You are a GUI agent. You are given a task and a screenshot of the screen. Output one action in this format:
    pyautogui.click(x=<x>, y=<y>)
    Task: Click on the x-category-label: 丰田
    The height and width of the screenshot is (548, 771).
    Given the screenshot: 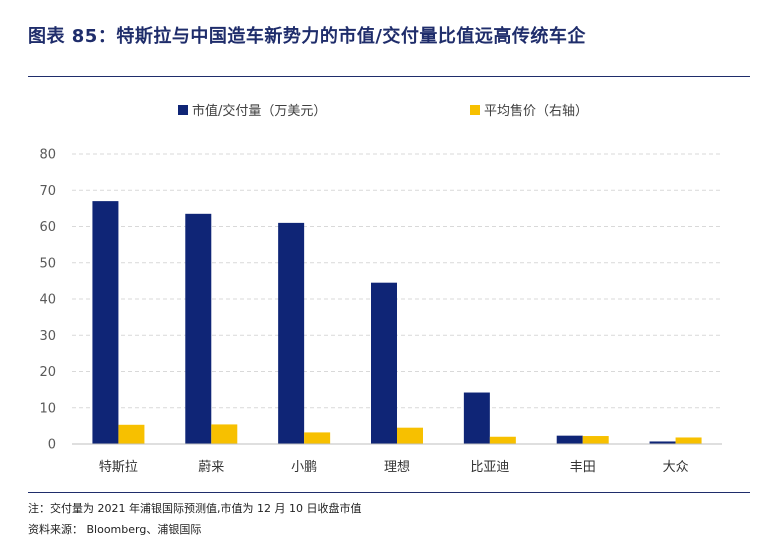 What is the action you would take?
    pyautogui.click(x=583, y=467)
    